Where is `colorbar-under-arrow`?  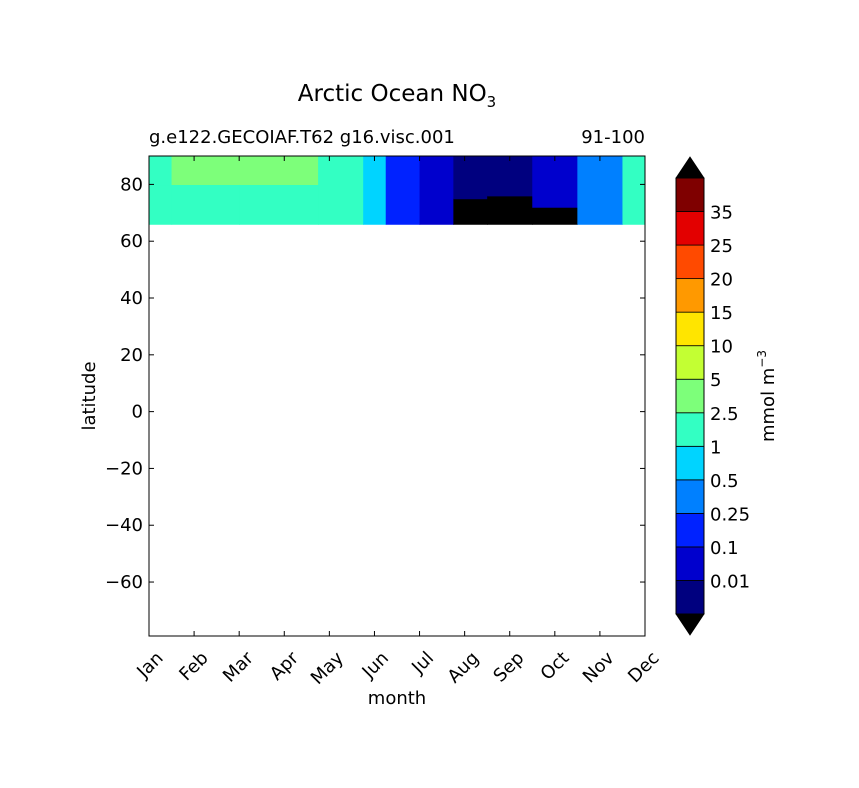
colorbar-under-arrow is located at coordinates (690, 624).